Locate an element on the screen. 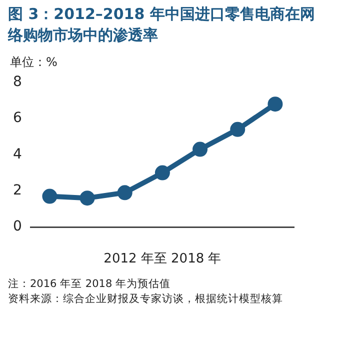  text: 资料来源：综合企业财报及专家访谈，根据统计模型核算 is located at coordinates (146, 299).